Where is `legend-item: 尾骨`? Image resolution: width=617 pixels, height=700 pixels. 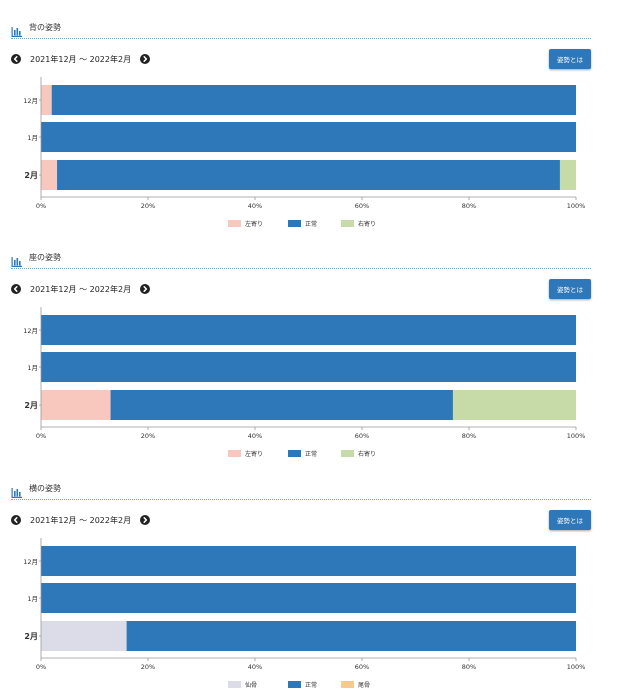
legend-item: 尾骨 is located at coordinates (355, 685).